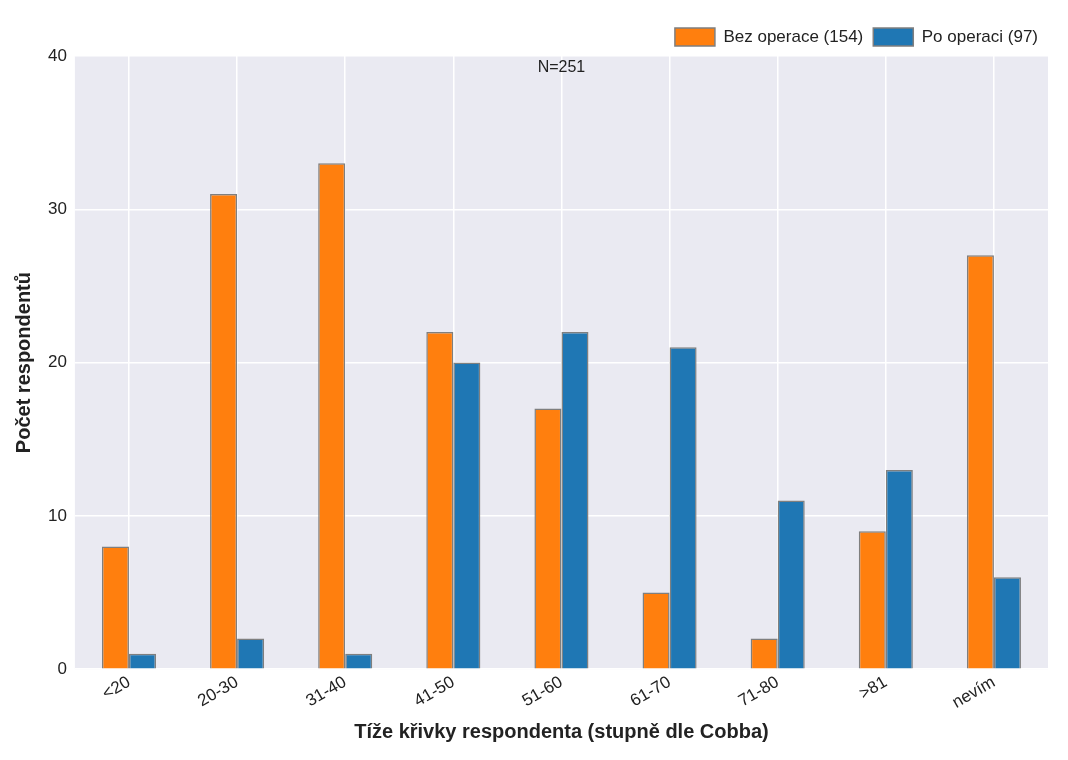 The width and height of the screenshot is (1068, 760). What do you see at coordinates (57, 208) in the screenshot?
I see `y-tick-label: 30` at bounding box center [57, 208].